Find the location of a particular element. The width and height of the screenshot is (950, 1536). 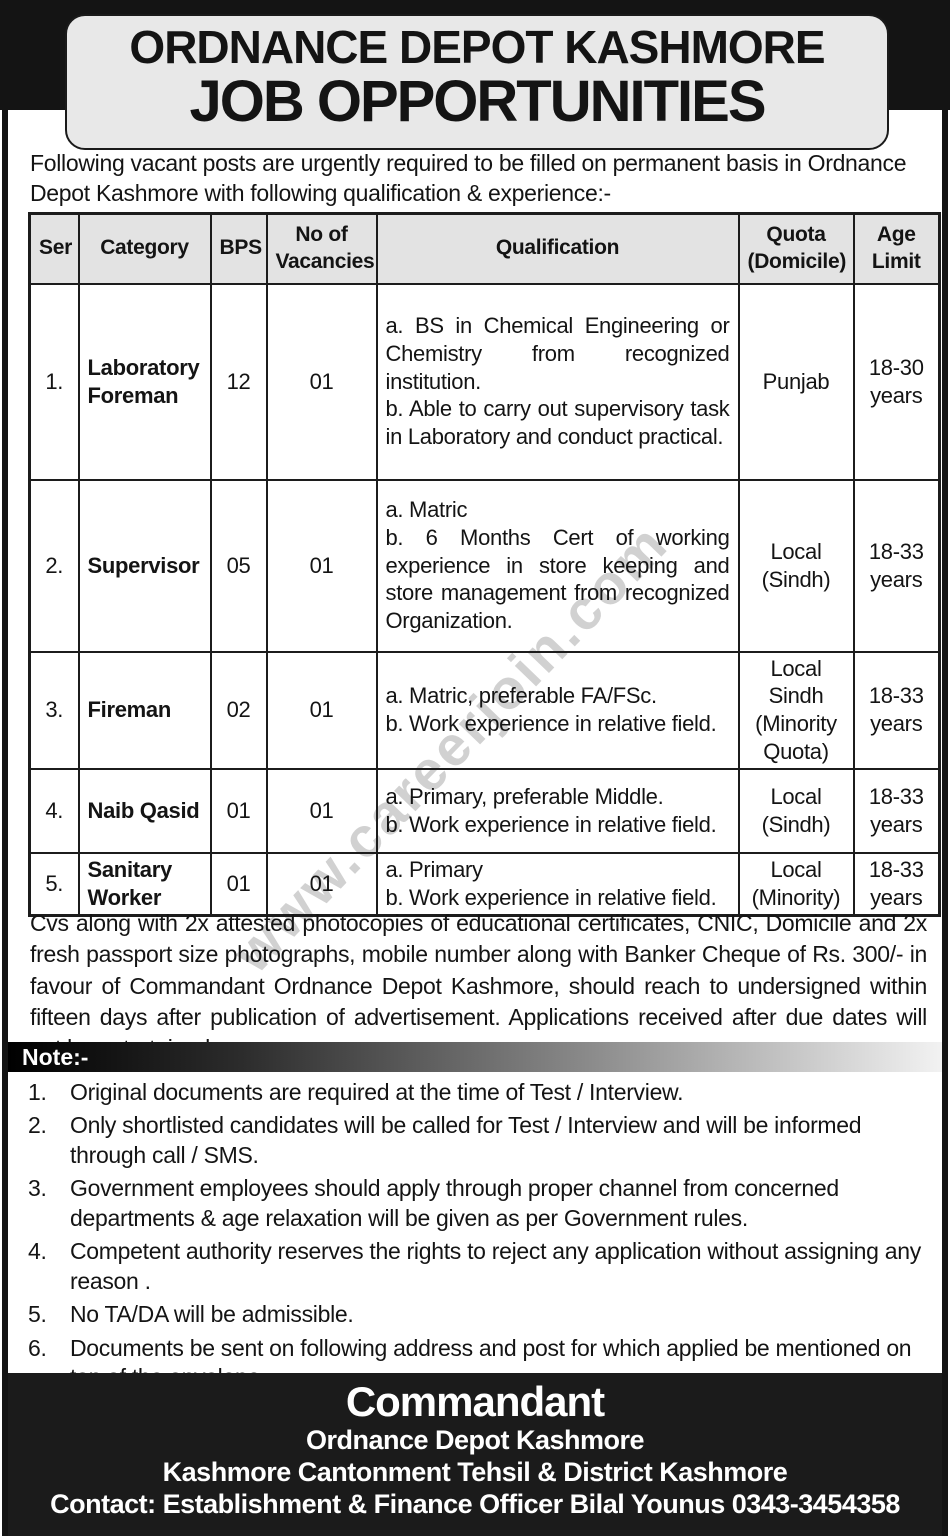

footer-unit: Ordnance Depot Kashmore is located at coordinates (475, 1440).